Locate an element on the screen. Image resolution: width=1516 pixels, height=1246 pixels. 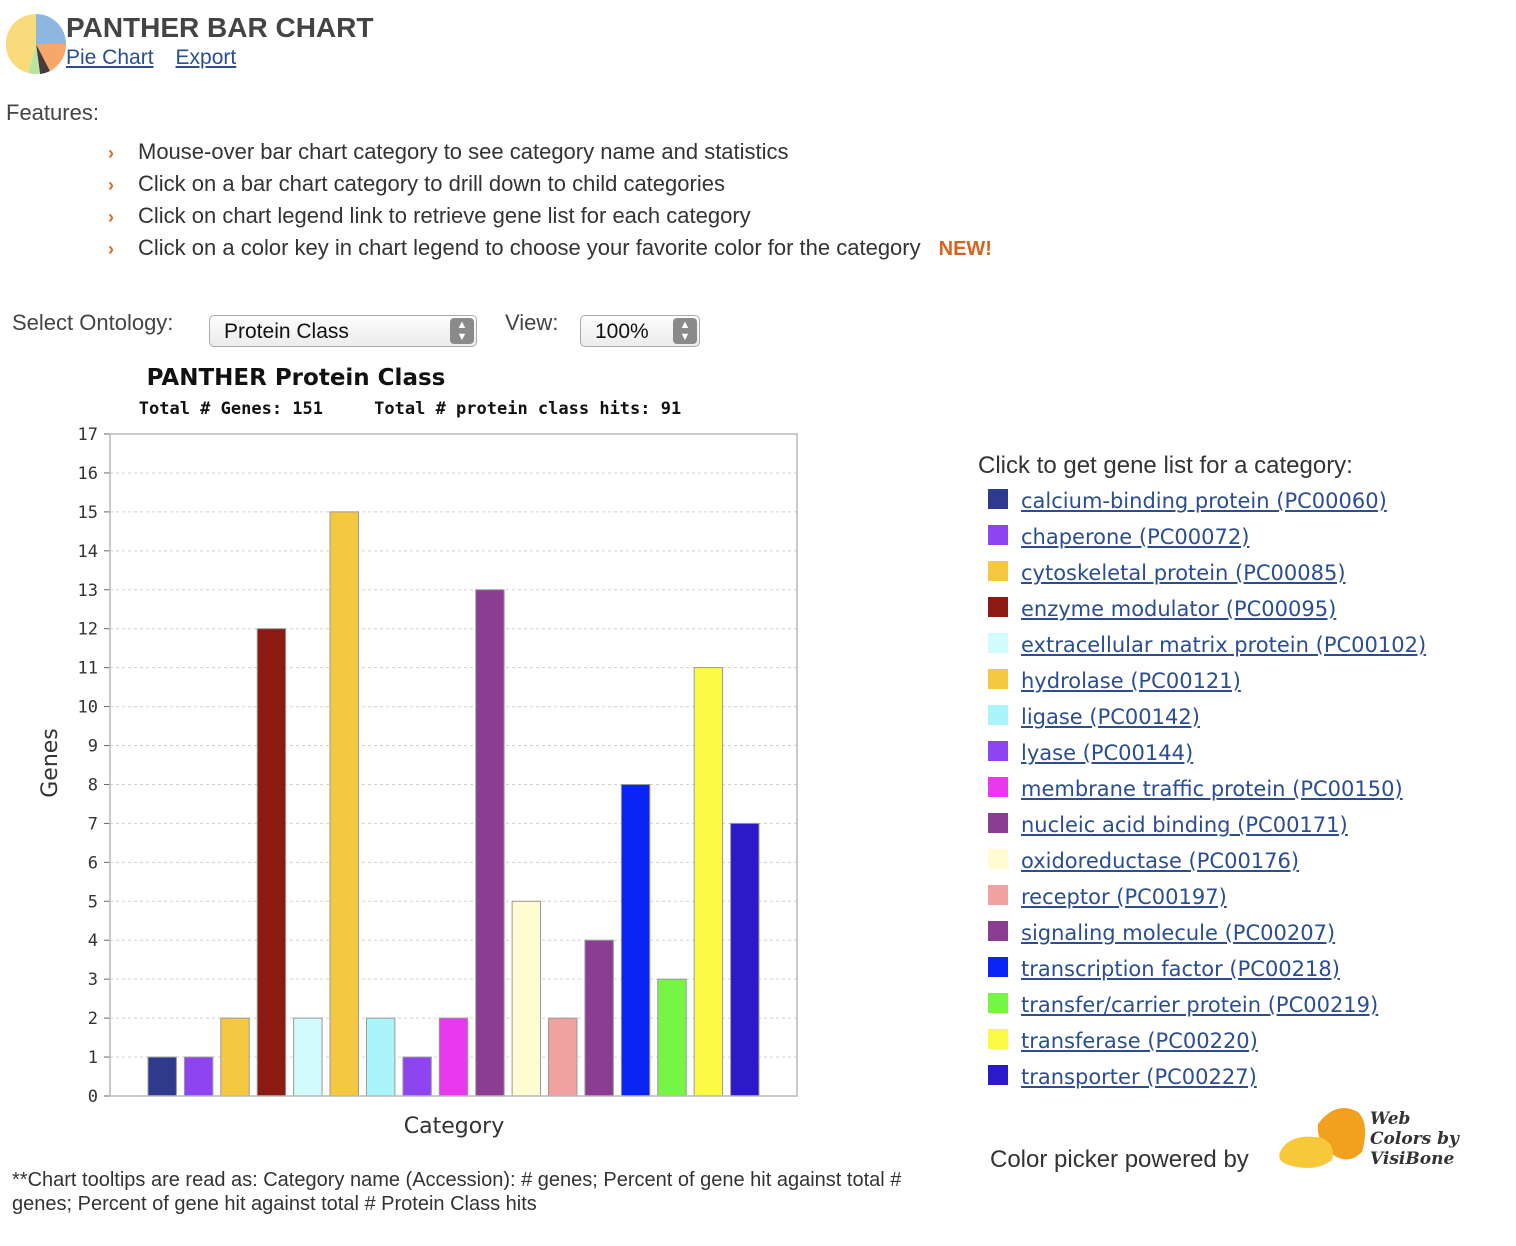
view-select-value: 100% is located at coordinates (622, 331).